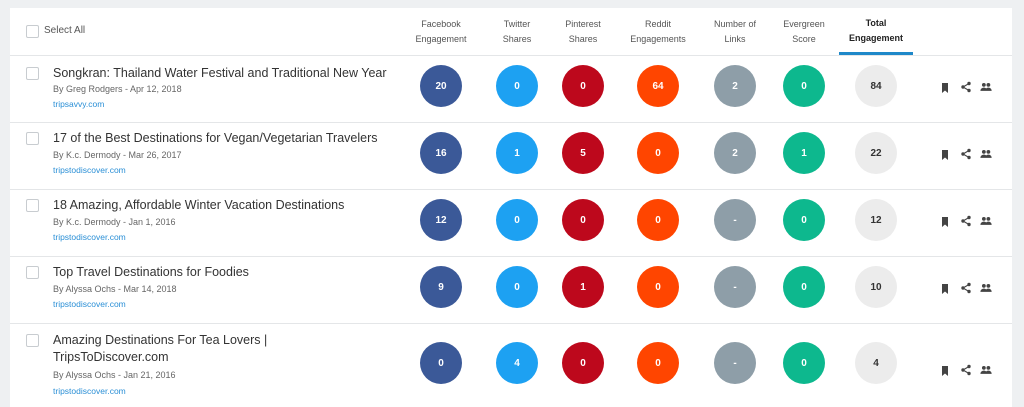 This screenshot has width=1024, height=407. I want to click on select-all-checkbox, so click(32, 31).